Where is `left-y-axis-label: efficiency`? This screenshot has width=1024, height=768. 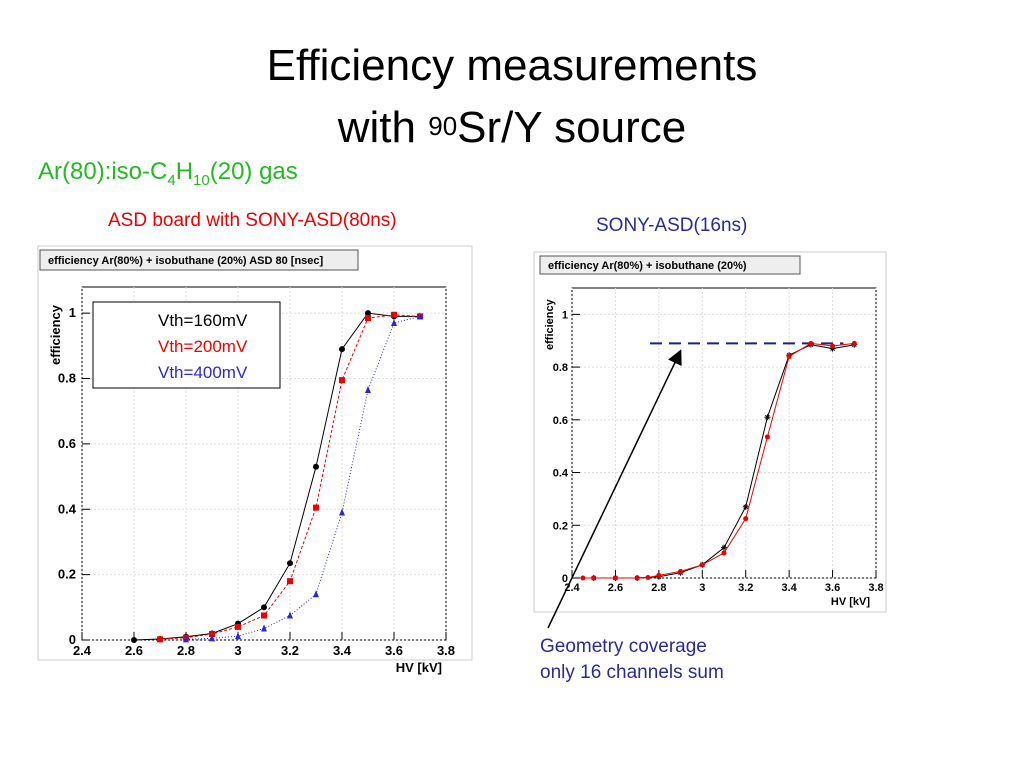 left-y-axis-label: efficiency is located at coordinates (55, 334).